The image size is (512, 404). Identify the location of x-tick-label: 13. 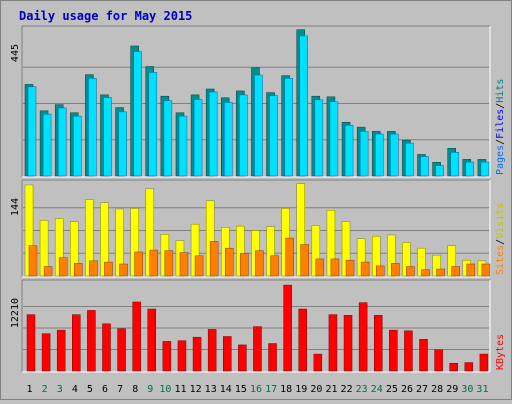
(211, 389).